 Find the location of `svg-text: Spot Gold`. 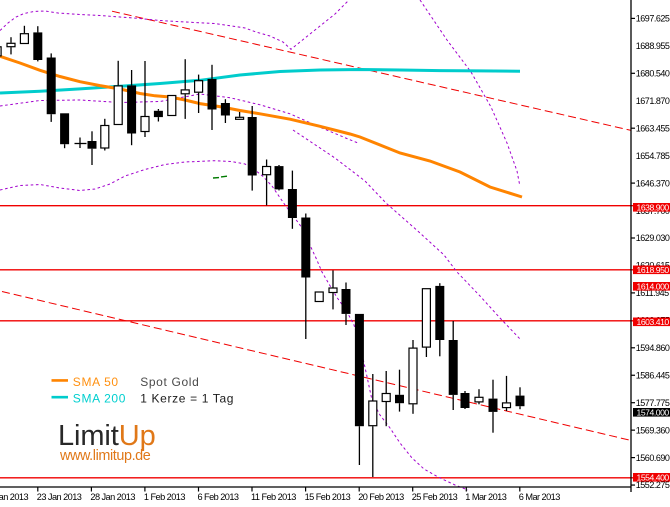

svg-text: Spot Gold is located at coordinates (169, 382).